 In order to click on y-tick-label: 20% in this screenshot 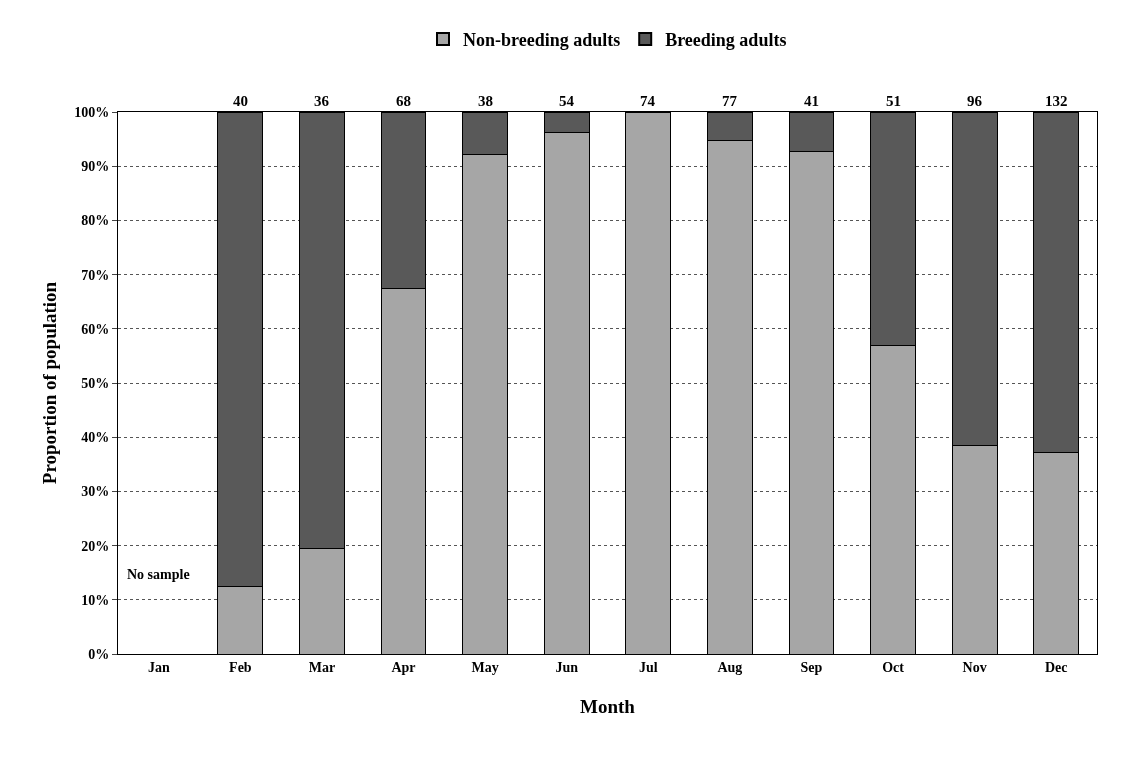, I will do `click(95, 546)`.